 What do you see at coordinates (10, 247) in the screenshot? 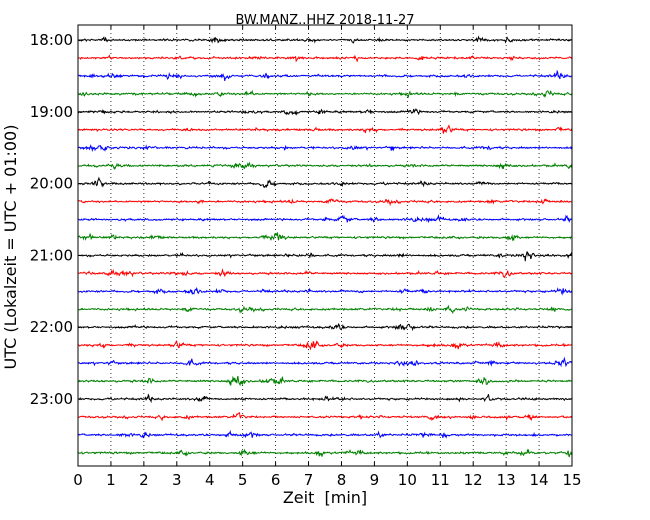
I see `y-axis-label: UTC (Lokalzeit = UTC + 01:00)` at bounding box center [10, 247].